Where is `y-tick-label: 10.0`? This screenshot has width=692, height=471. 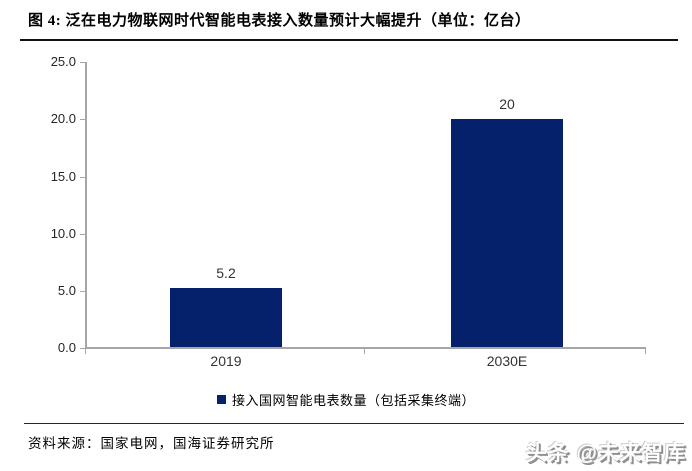
y-tick-label: 10.0 is located at coordinates (63, 233).